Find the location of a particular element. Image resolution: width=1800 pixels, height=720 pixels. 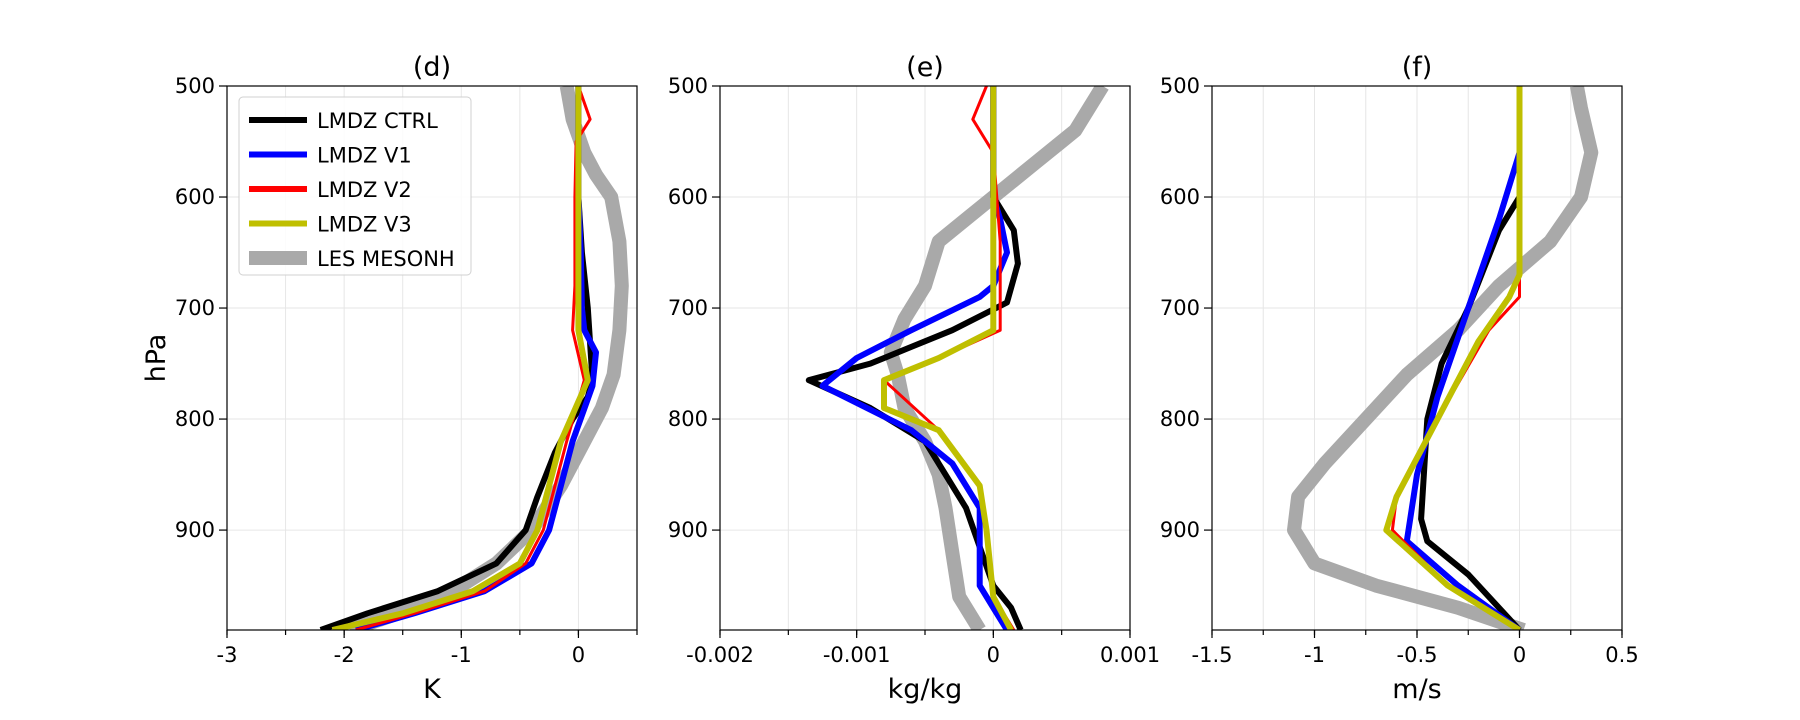

series-line-lmdz-v2 is located at coordinates (1455, 358).